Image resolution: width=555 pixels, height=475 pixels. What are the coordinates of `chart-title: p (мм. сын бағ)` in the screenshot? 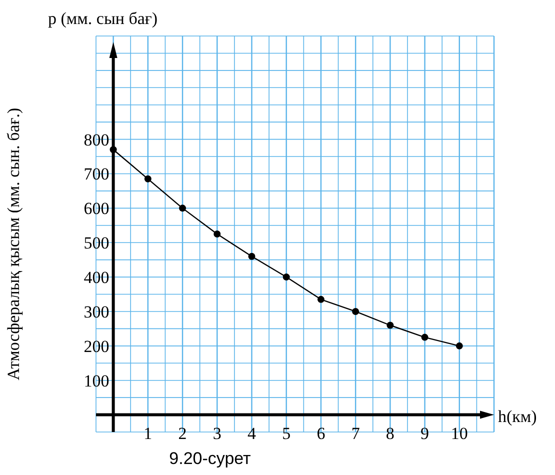 It's located at (103, 18).